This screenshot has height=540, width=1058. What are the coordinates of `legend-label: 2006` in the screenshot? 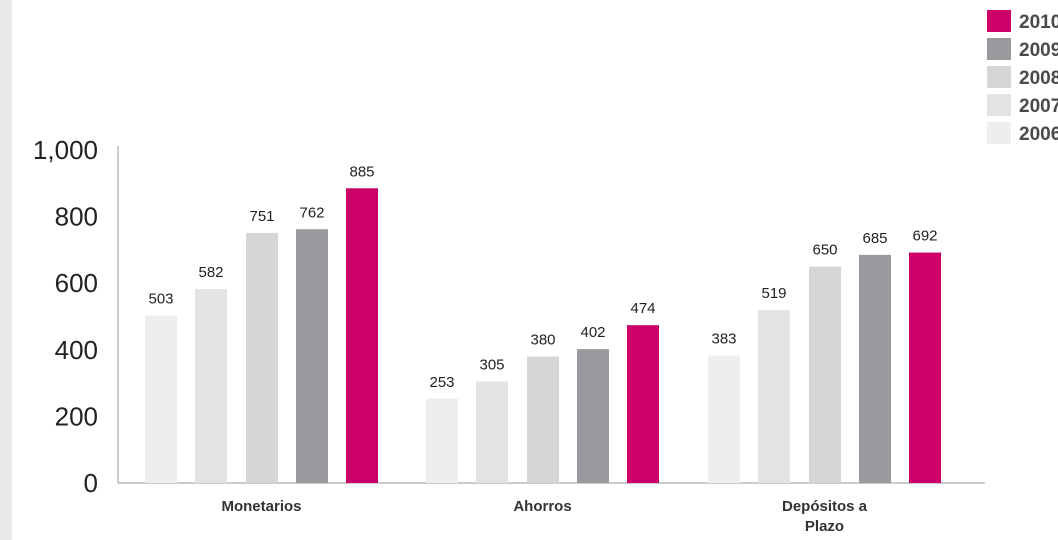 It's located at (1038, 134).